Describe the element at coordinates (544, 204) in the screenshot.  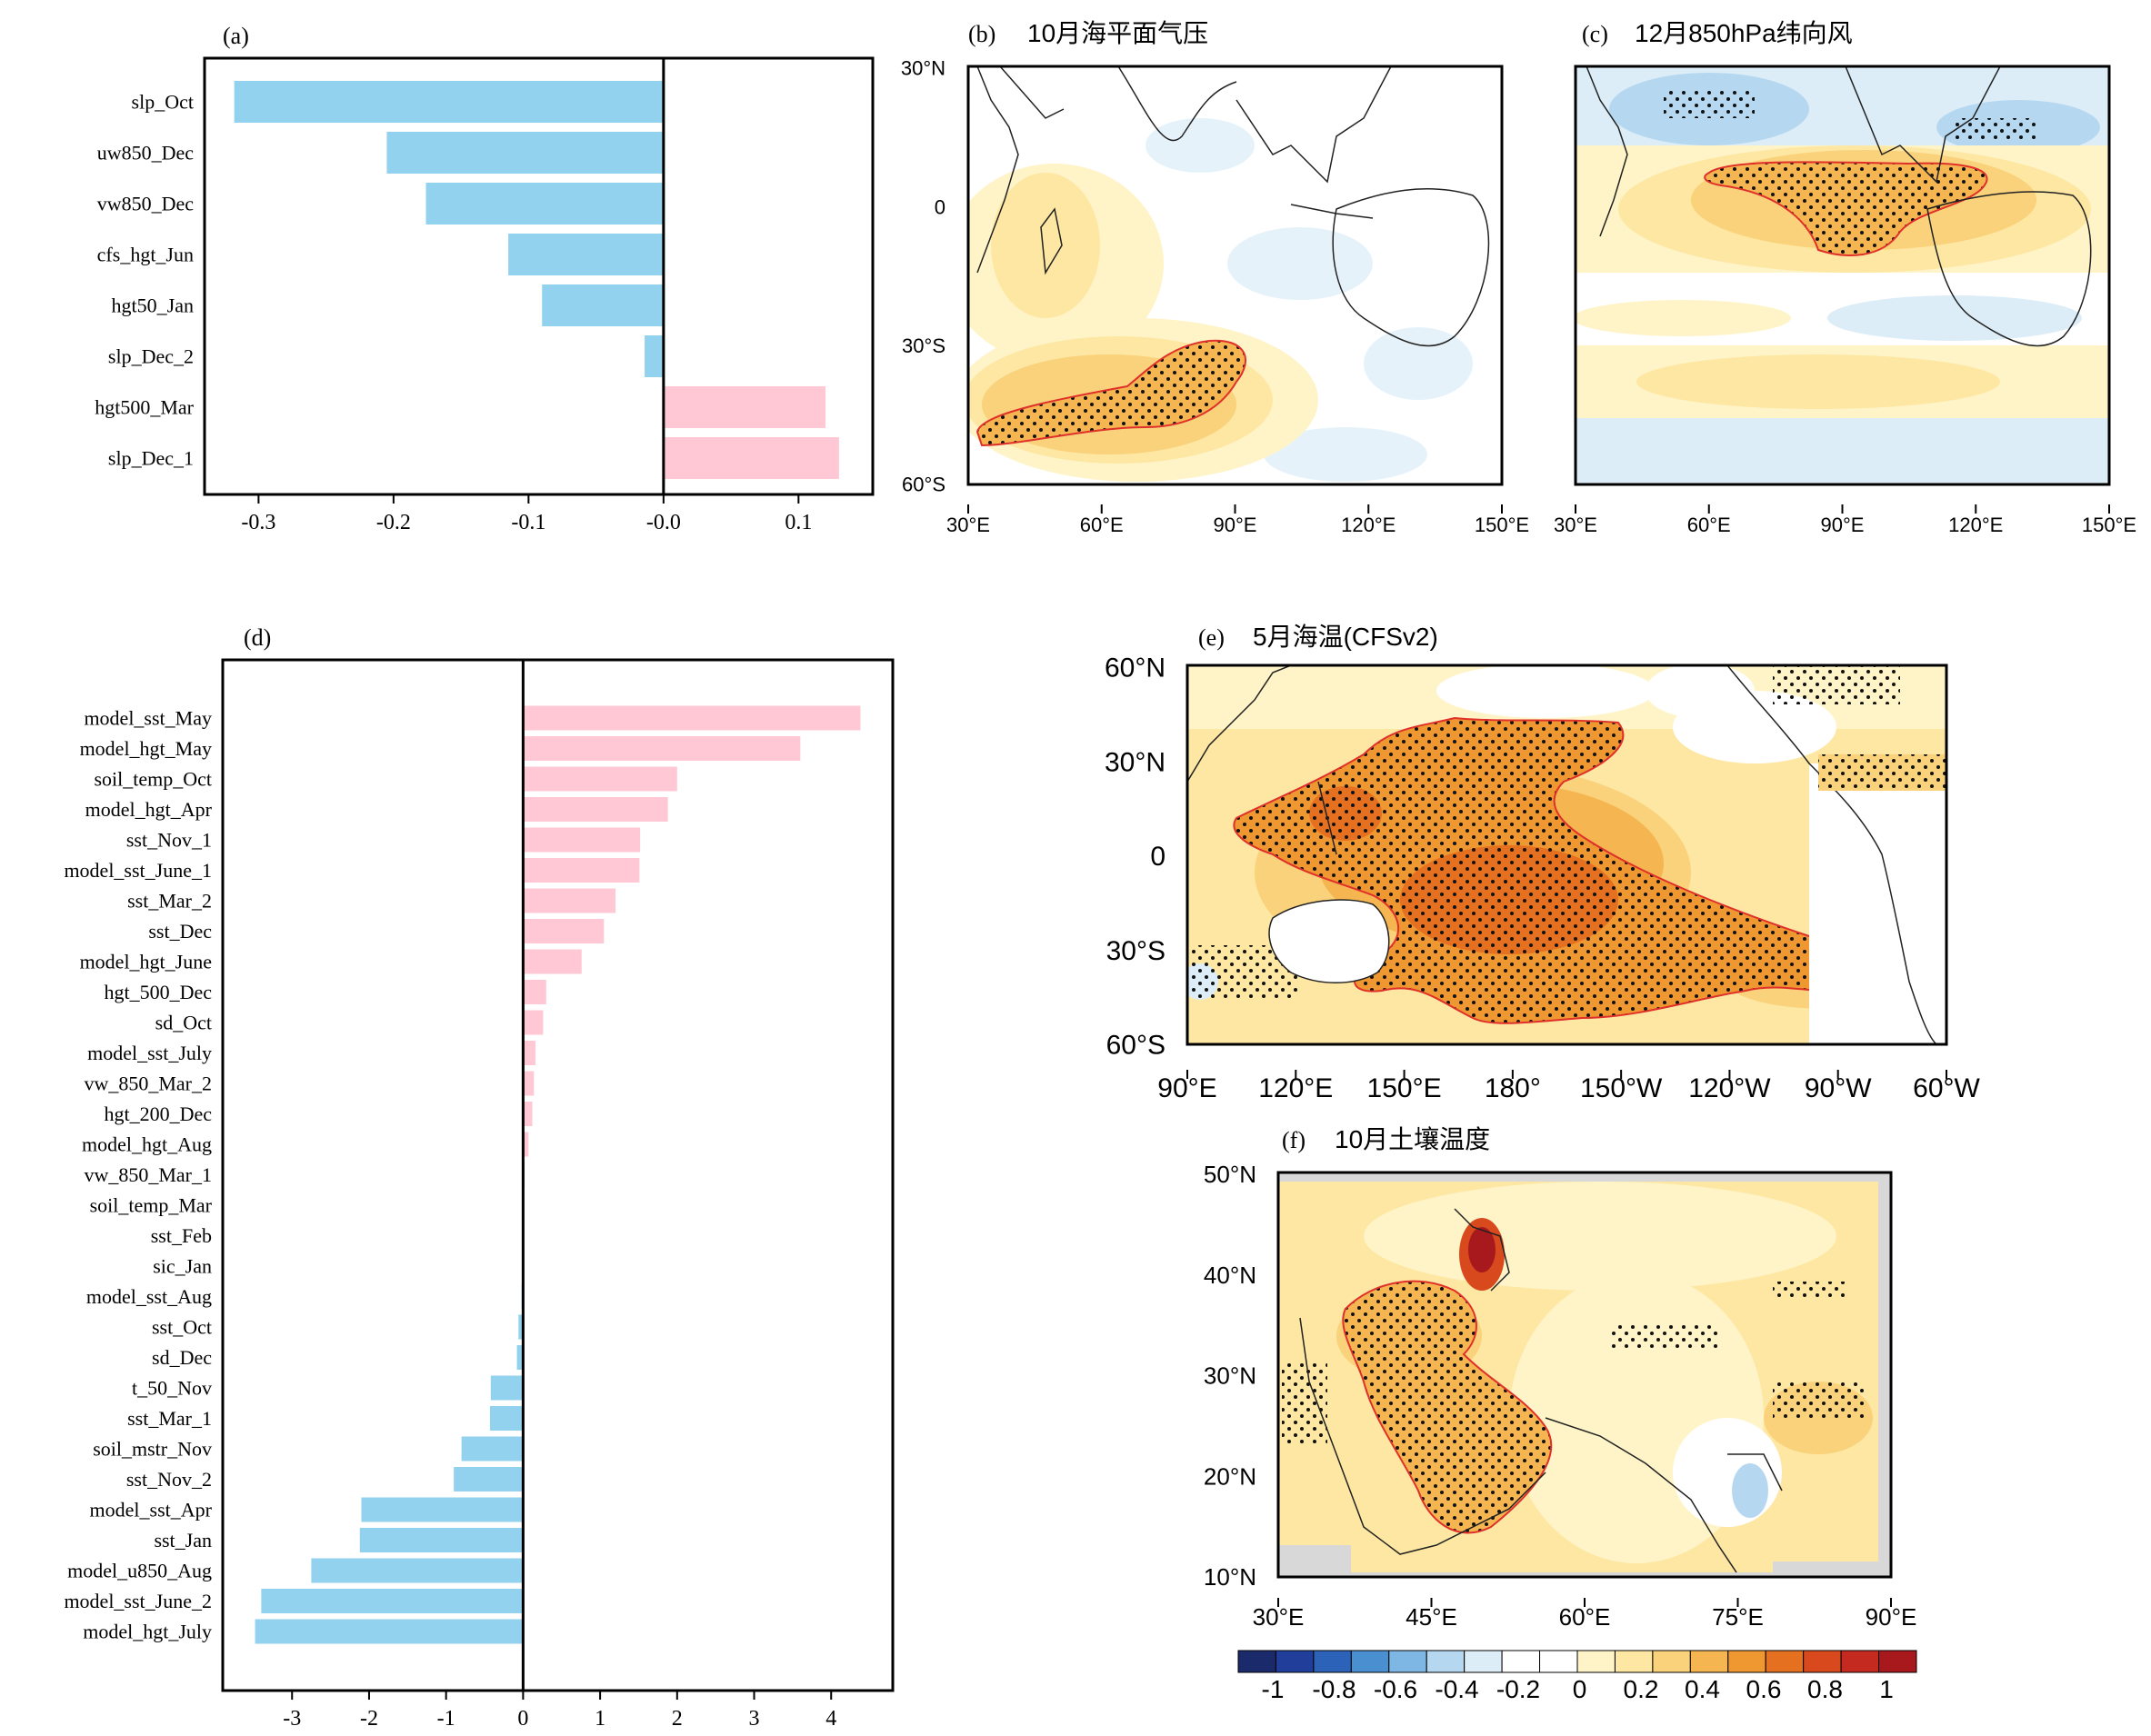
I see `bar-vw850_Dec` at that location.